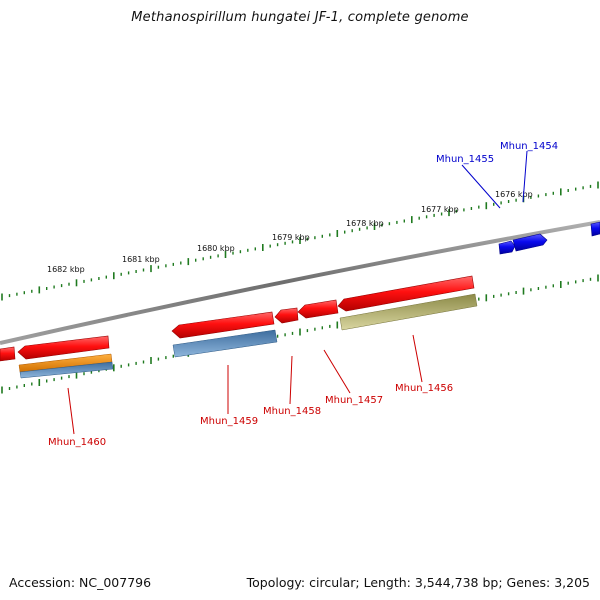  What do you see at coordinates (80, 582) in the screenshot?
I see `accession-text: Accession: NC_007796` at bounding box center [80, 582].